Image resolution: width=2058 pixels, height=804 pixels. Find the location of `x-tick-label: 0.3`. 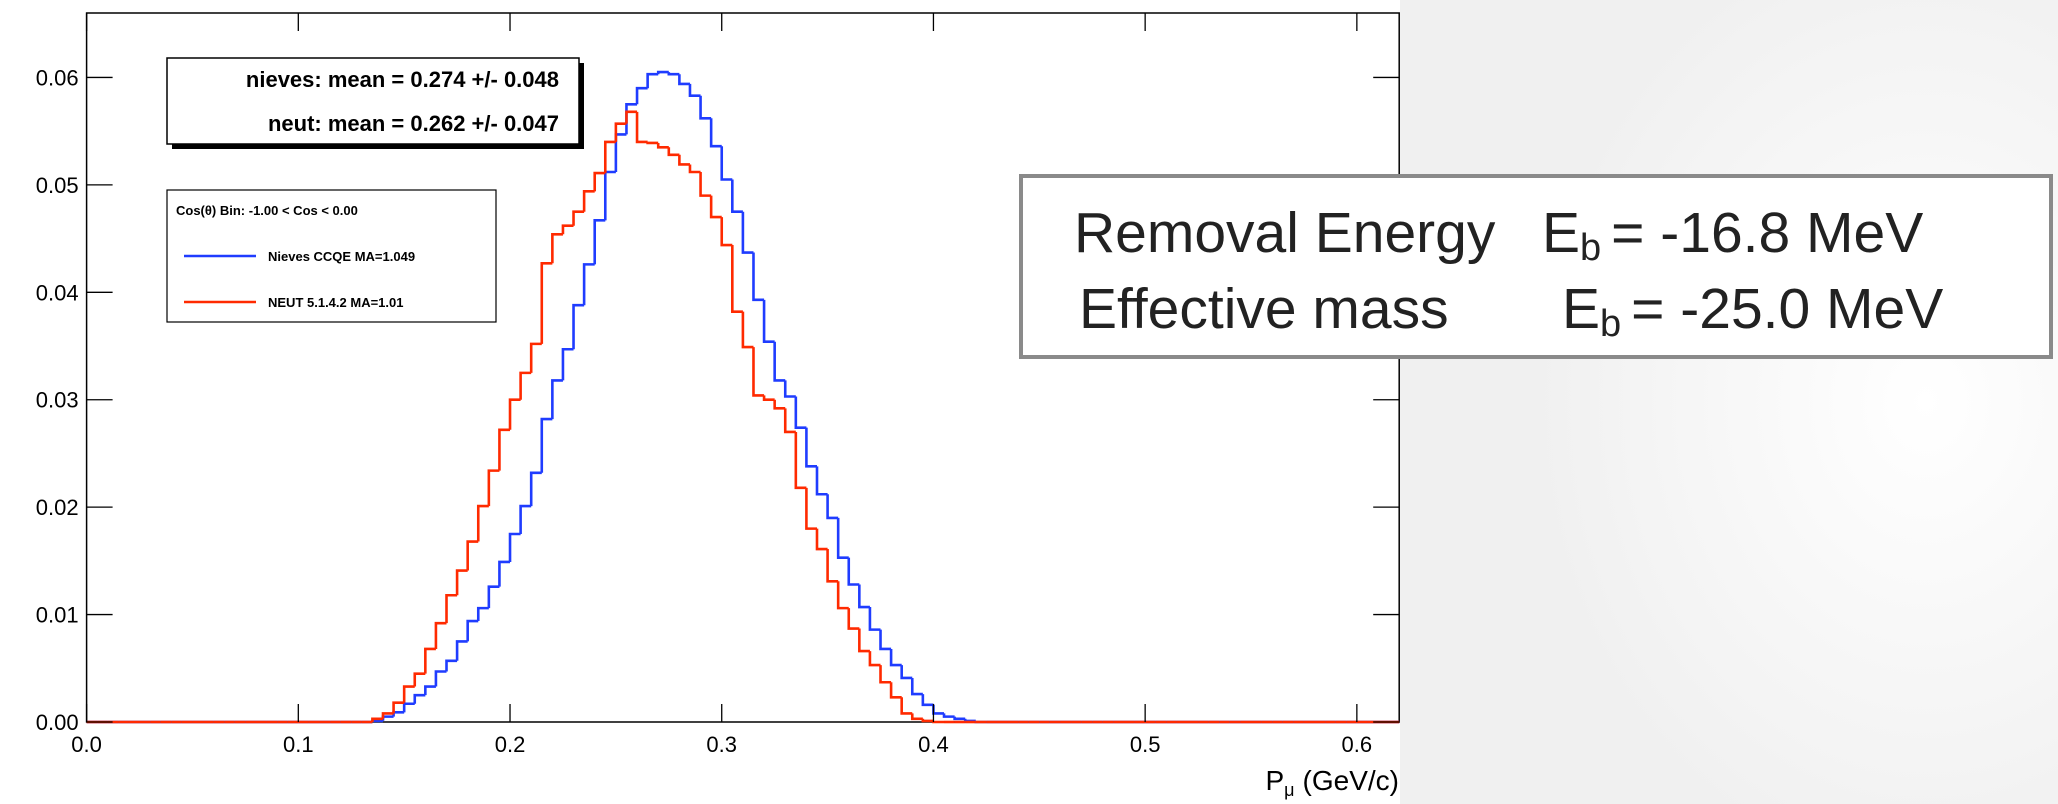

x-tick-label: 0.3 is located at coordinates (721, 744).